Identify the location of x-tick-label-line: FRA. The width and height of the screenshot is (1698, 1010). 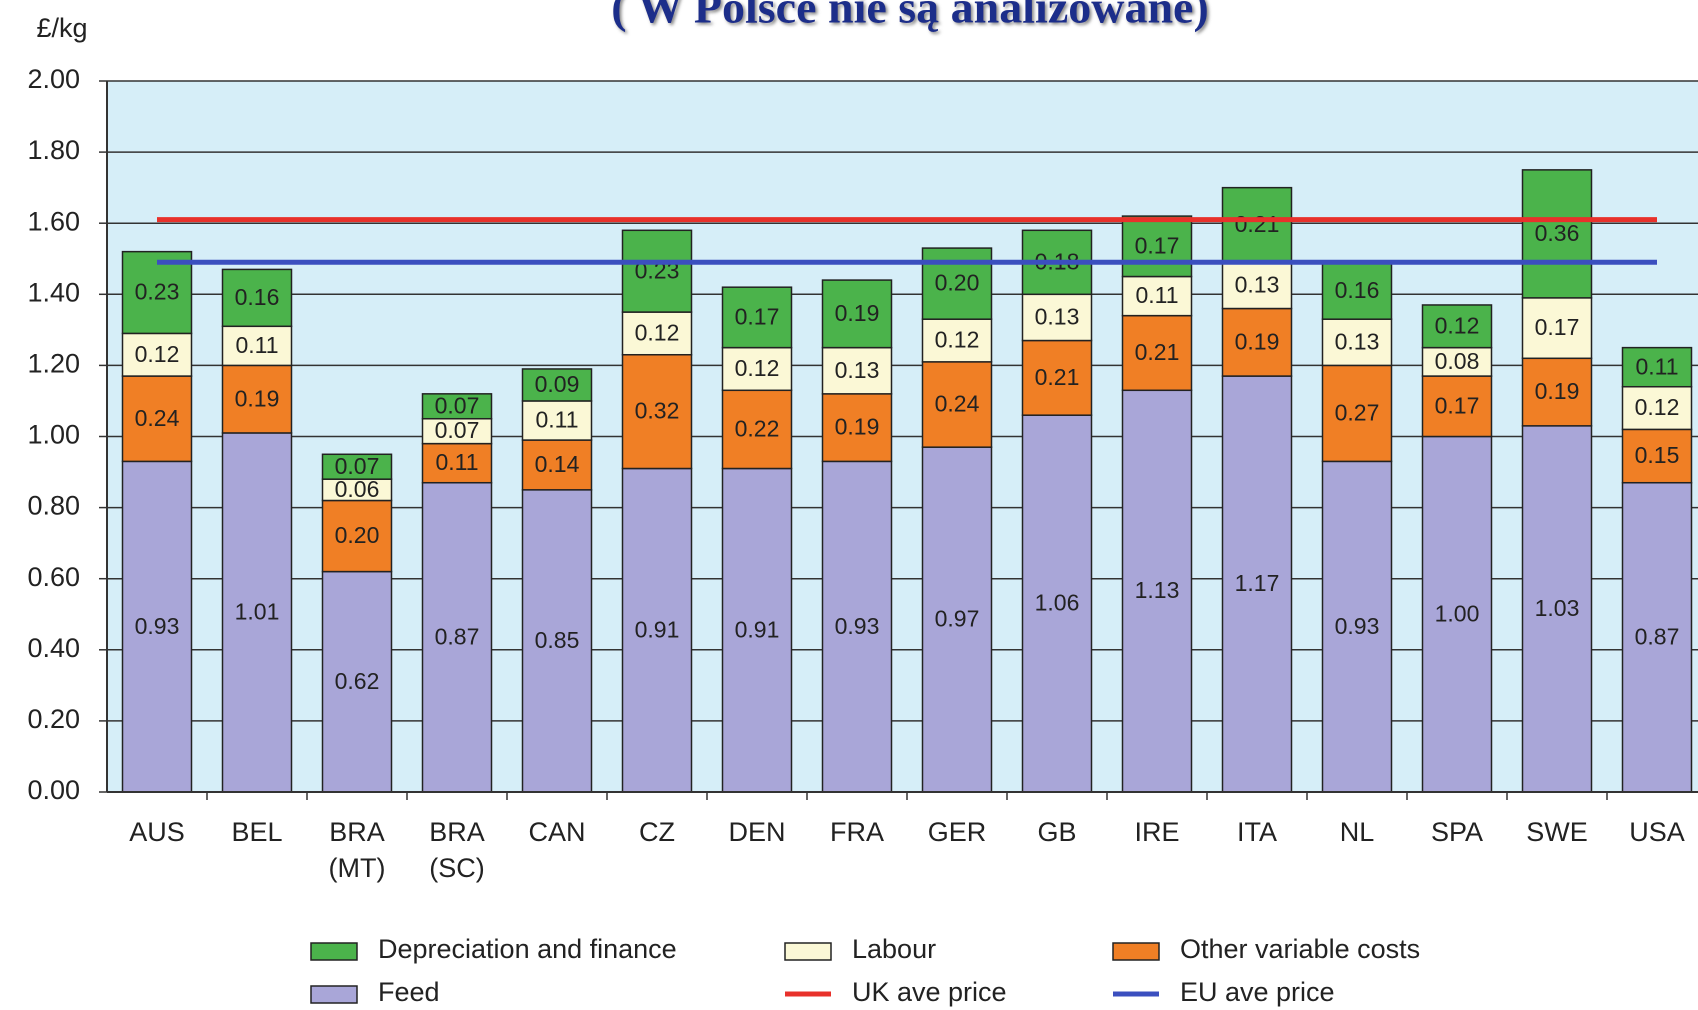
(857, 832).